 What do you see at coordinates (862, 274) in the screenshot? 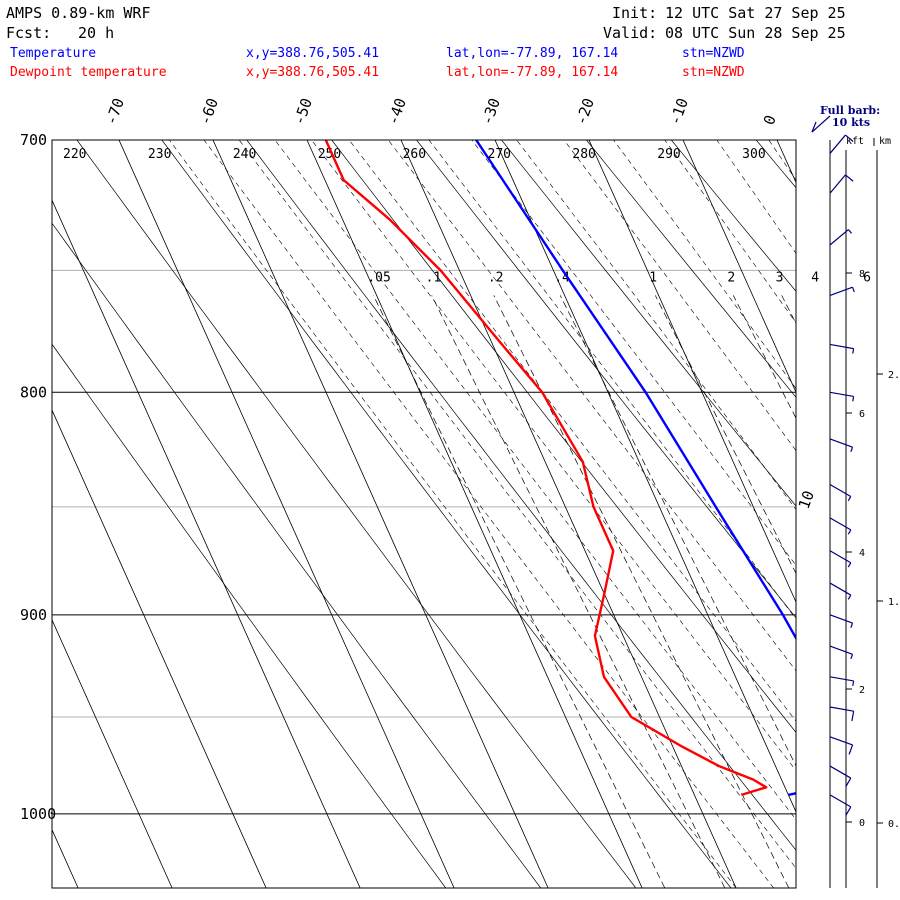
I see `kft-tick-label: 8` at bounding box center [862, 274].